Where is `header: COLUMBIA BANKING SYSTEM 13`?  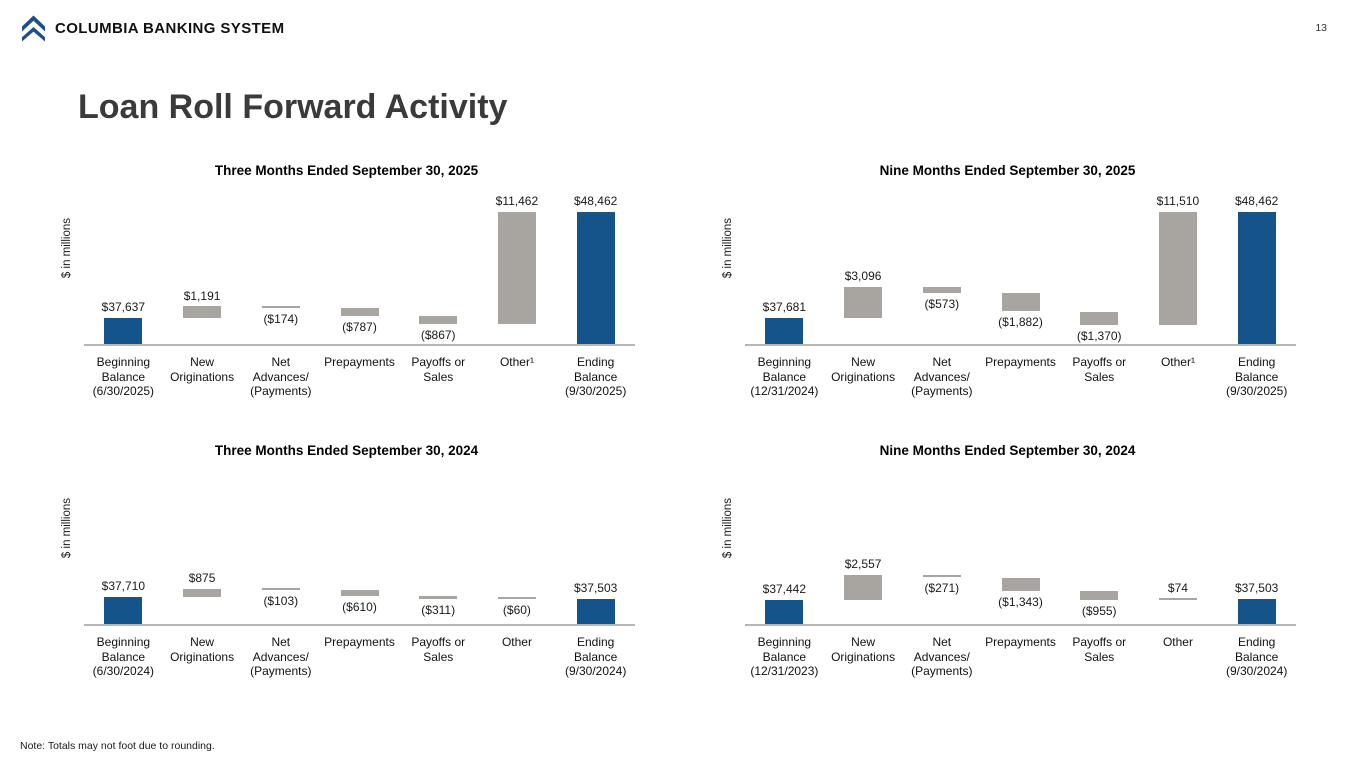
header: COLUMBIA BANKING SYSTEM 13 is located at coordinates (682, 27).